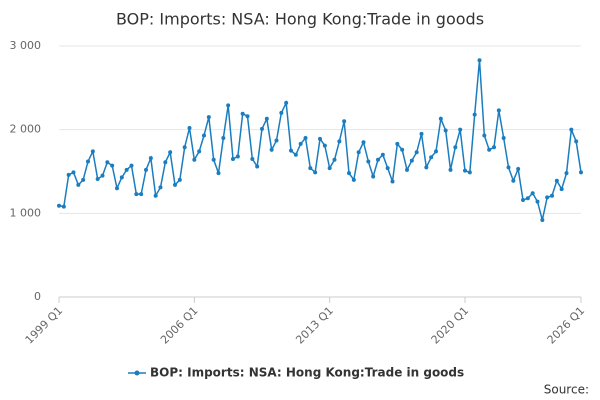  What do you see at coordinates (44, 325) in the screenshot?
I see `x-tick-label: 1999 Q1` at bounding box center [44, 325].